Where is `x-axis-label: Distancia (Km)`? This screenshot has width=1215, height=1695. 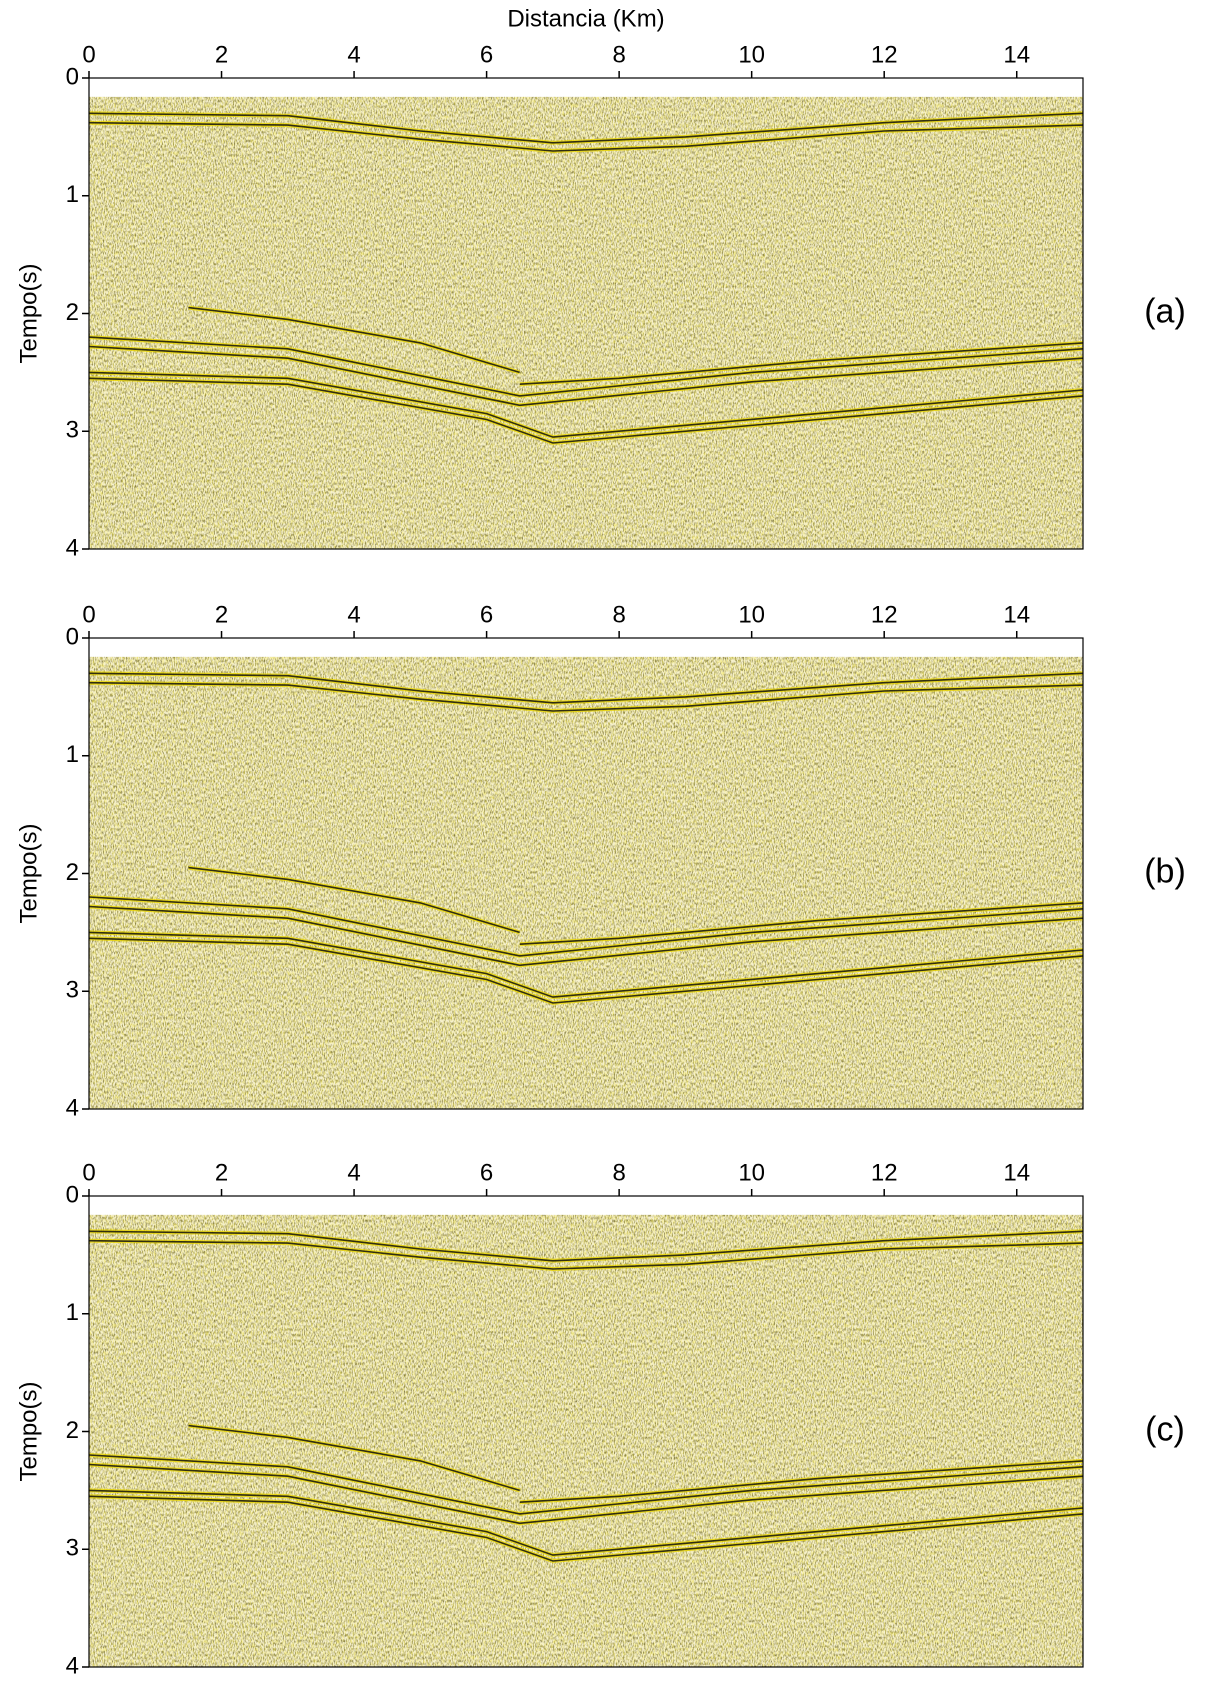
x-axis-label: Distancia (Km) is located at coordinates (585, 18).